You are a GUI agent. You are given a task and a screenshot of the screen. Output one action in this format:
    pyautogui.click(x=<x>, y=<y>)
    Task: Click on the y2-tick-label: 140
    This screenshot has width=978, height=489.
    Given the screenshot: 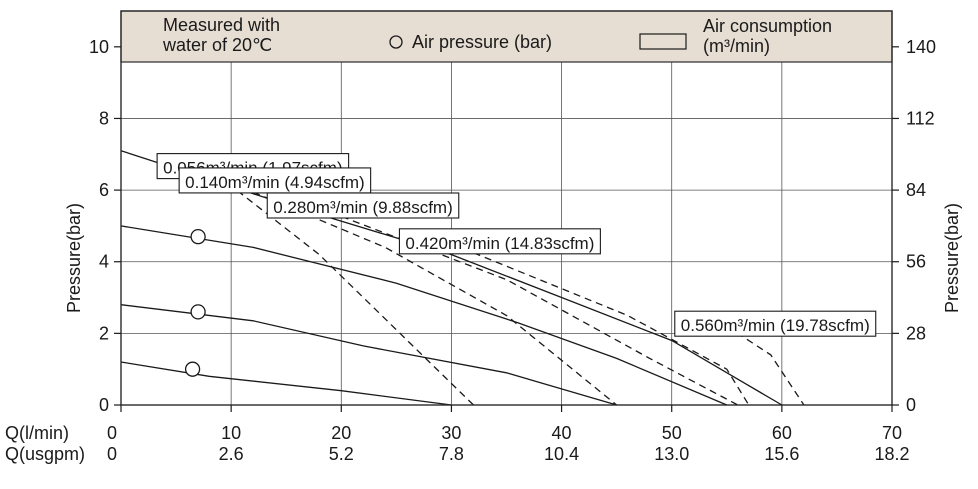 What is the action you would take?
    pyautogui.click(x=921, y=47)
    